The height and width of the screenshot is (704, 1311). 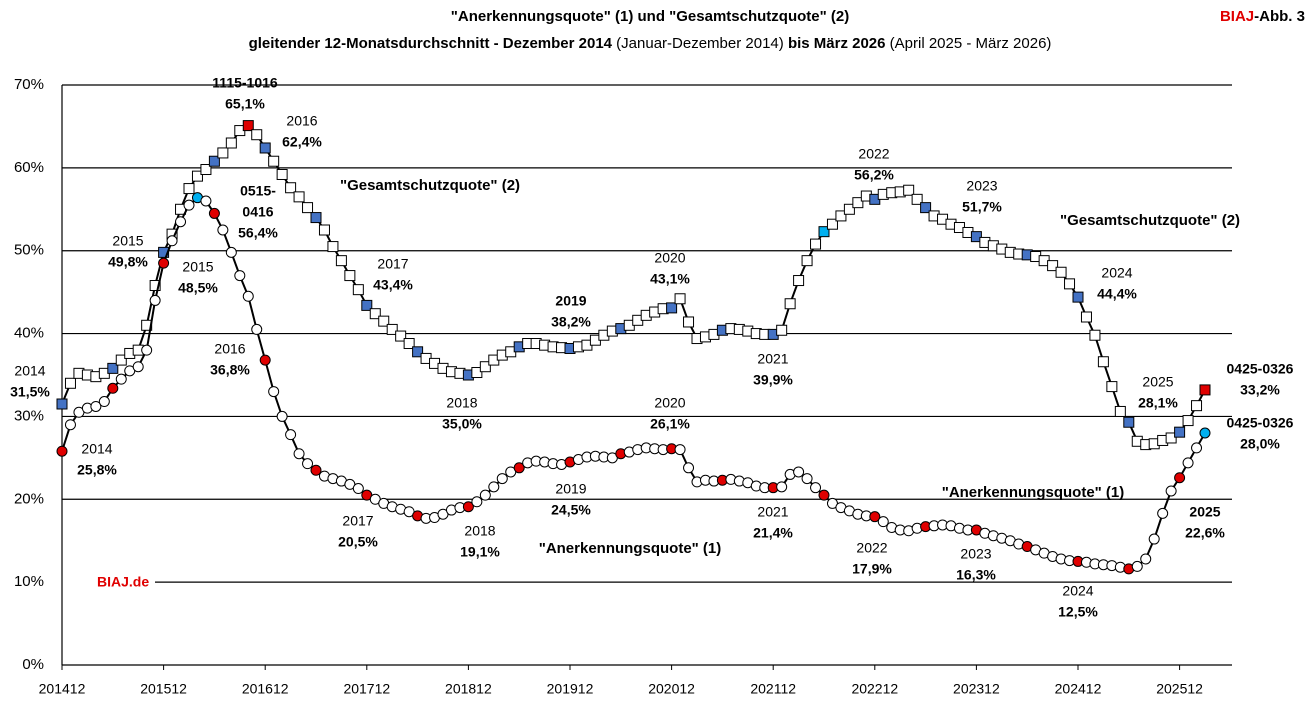 I want to click on annotation: 24,5%, so click(x=571, y=510).